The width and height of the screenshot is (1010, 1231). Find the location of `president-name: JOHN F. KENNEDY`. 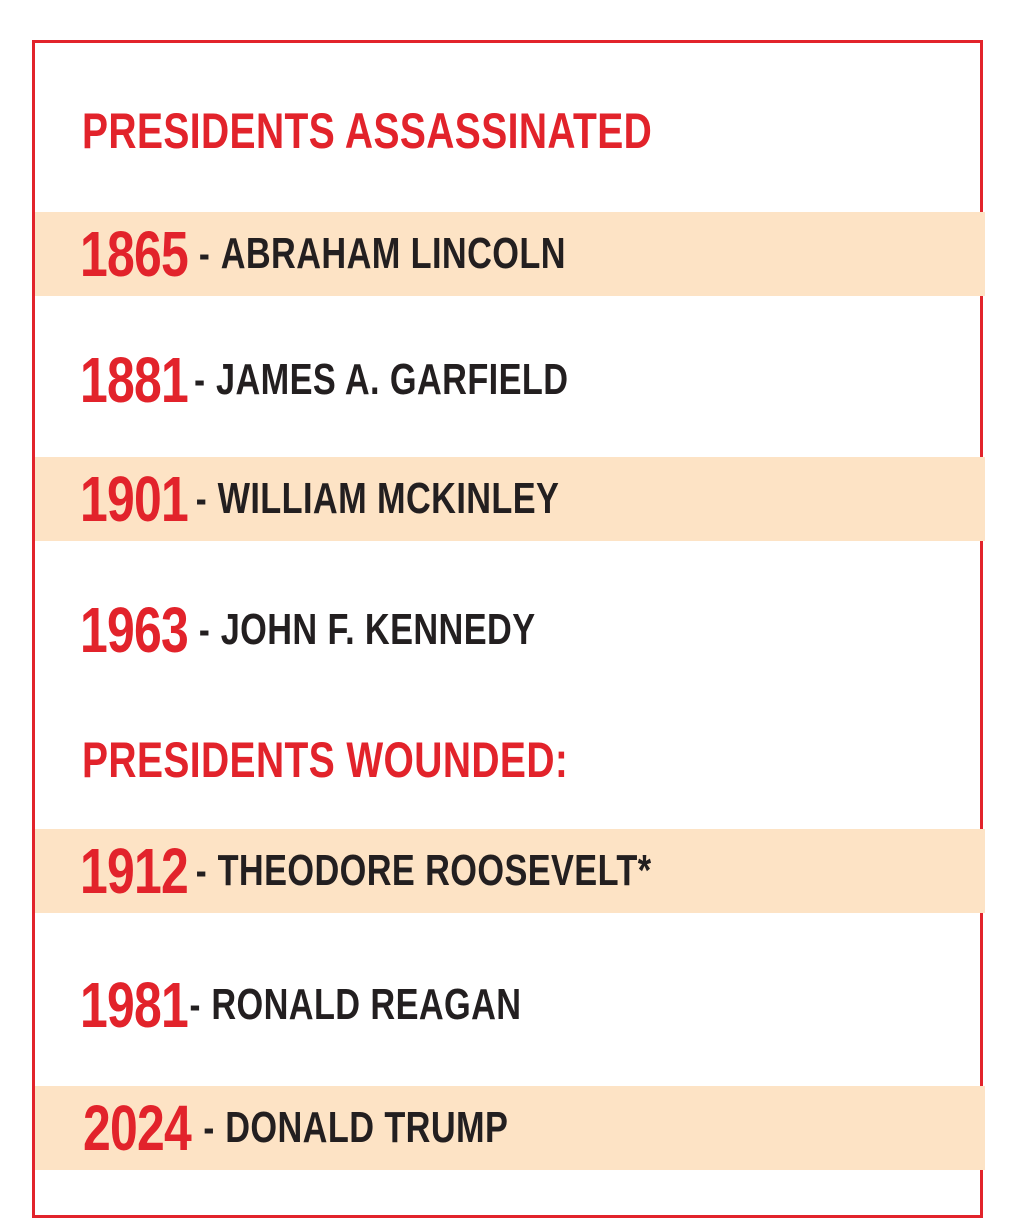

president-name: JOHN F. KENNEDY is located at coordinates (378, 629).